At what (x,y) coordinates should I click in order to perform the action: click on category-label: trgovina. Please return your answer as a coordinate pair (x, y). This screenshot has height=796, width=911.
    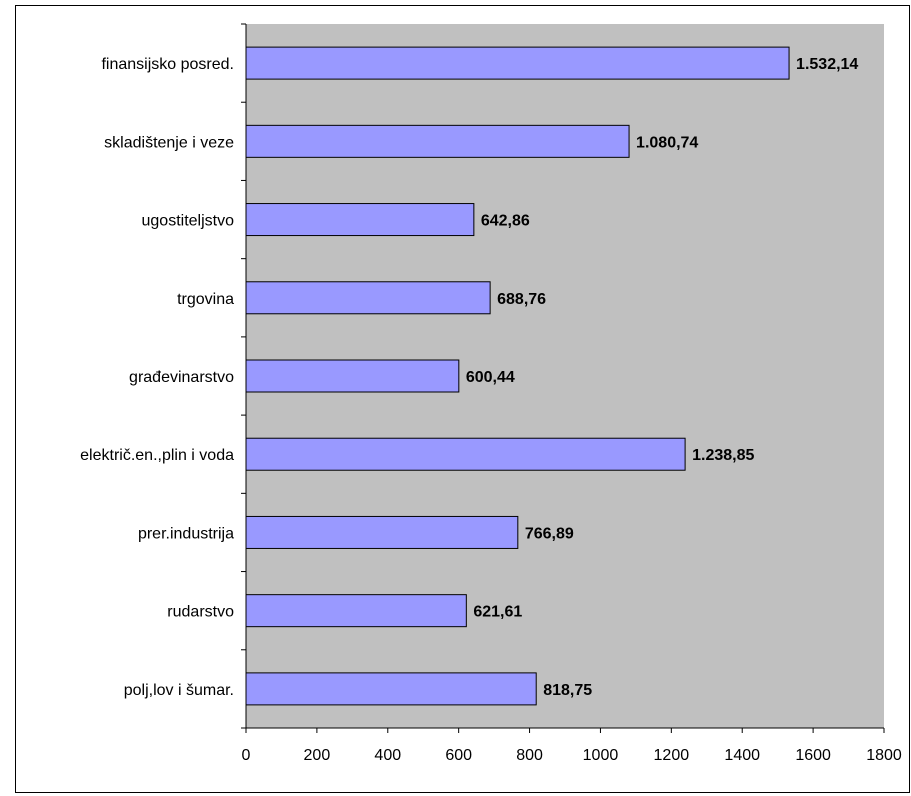
    Looking at the image, I should click on (205, 299).